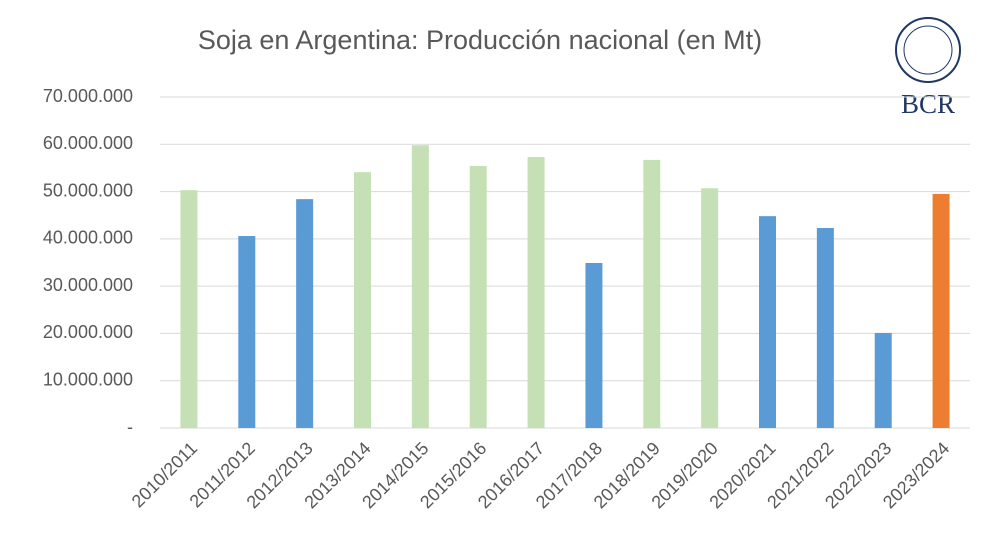 This screenshot has height=555, width=1000. Describe the element at coordinates (88, 379) in the screenshot. I see `y-tick-label: 10.000.000` at that location.